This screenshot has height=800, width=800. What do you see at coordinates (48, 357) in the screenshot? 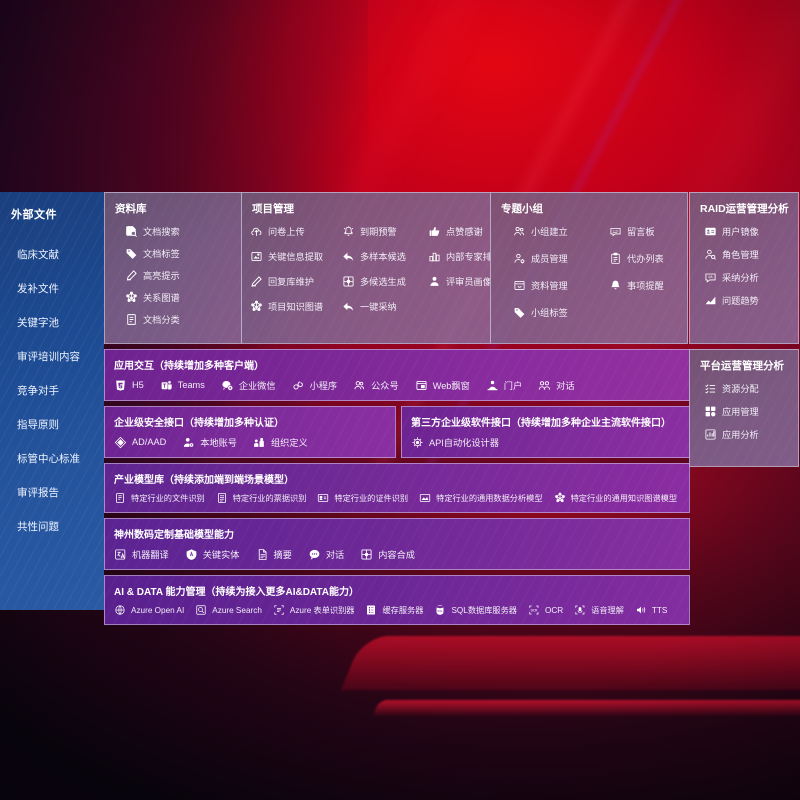
I see `sidebar-item-review-training: 审评培训内容` at bounding box center [48, 357].